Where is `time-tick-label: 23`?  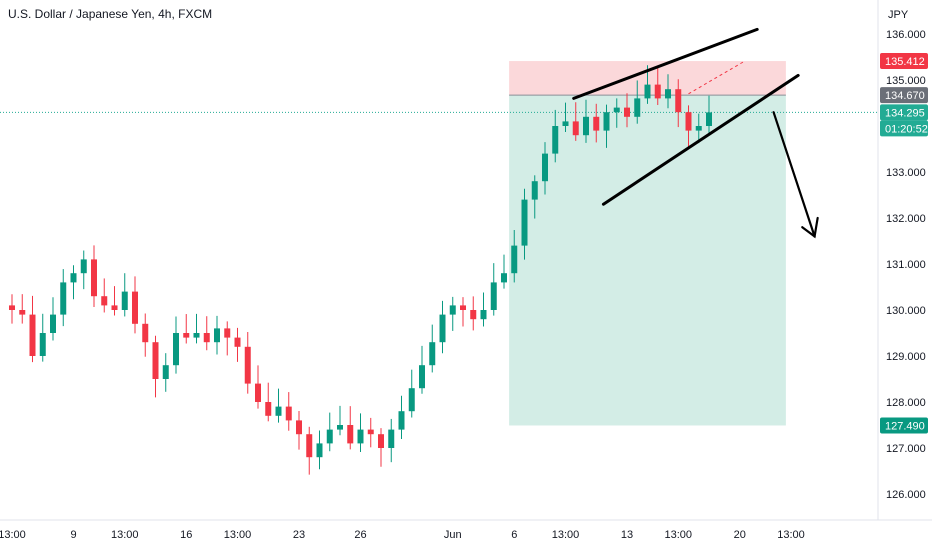
time-tick-label: 23 is located at coordinates (299, 535).